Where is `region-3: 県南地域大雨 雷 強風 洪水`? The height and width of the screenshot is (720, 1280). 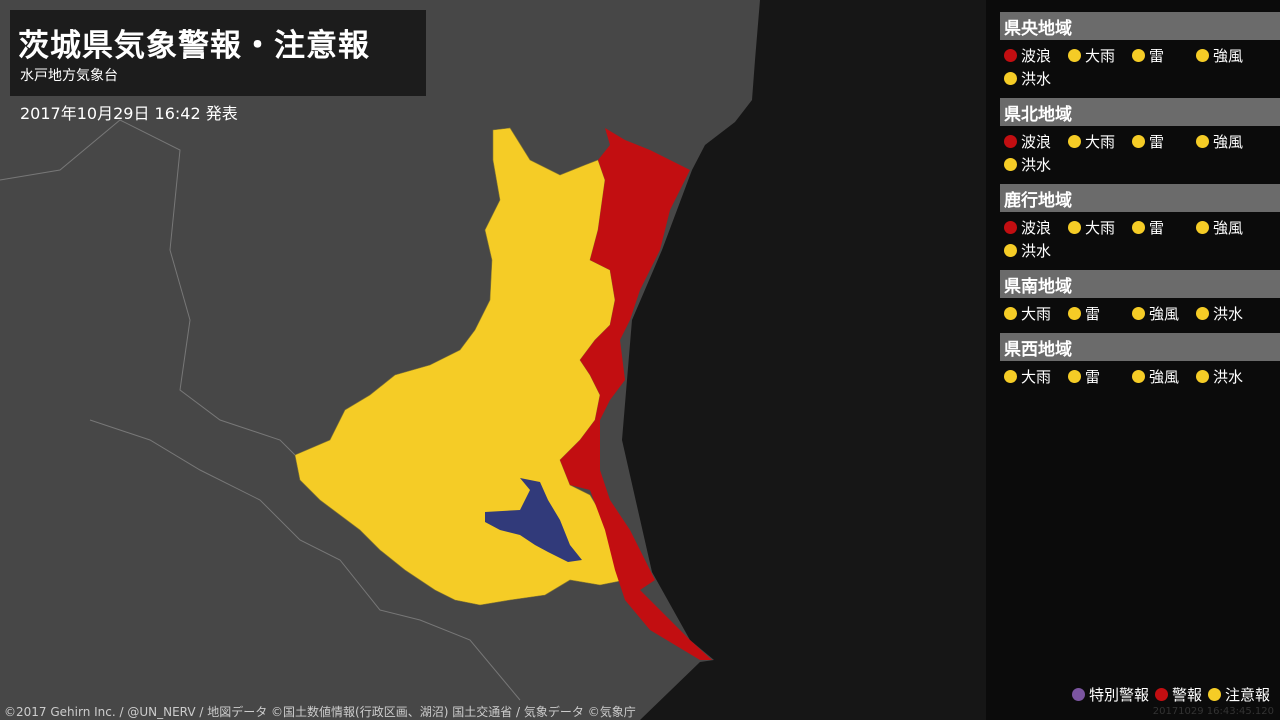
region-3: 県南地域大雨 雷 強風 洪水 is located at coordinates (1140, 297).